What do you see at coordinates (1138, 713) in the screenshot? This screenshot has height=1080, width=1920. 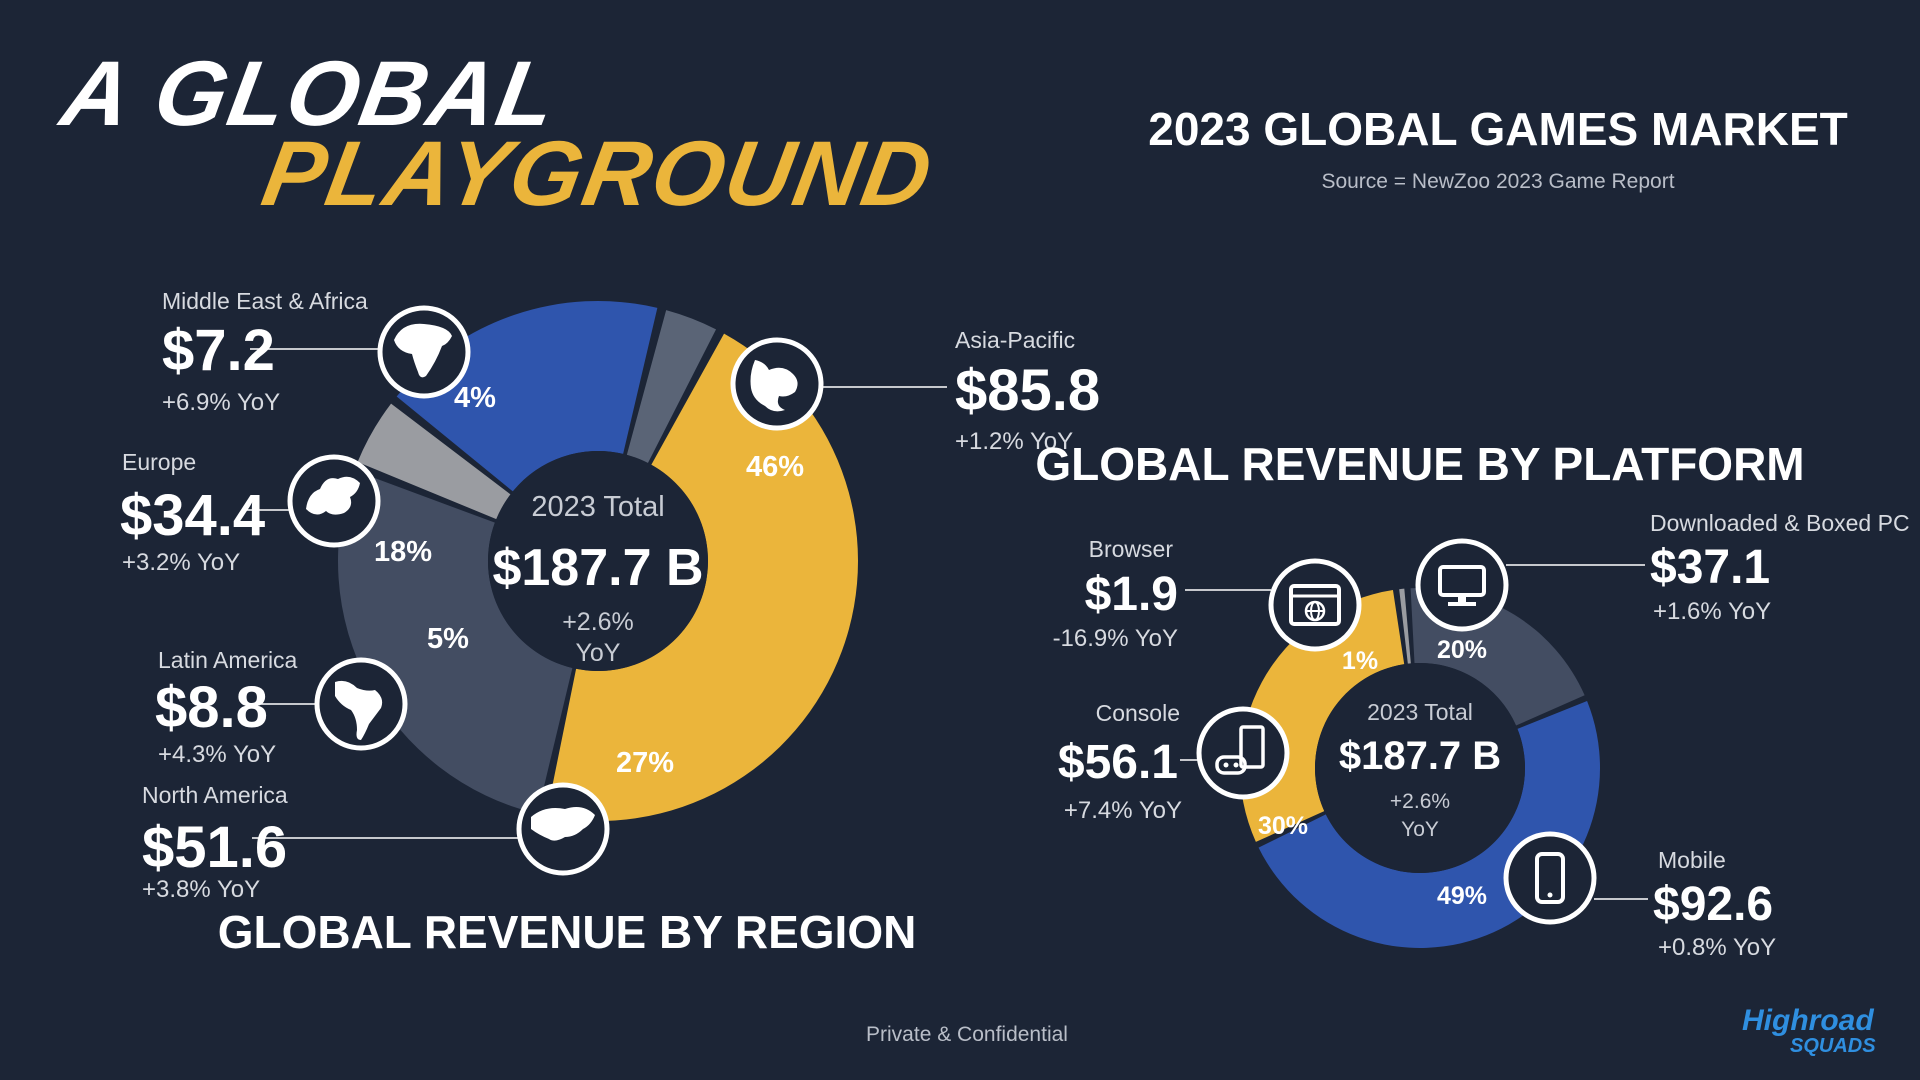 I see `platform-name-label: Console` at bounding box center [1138, 713].